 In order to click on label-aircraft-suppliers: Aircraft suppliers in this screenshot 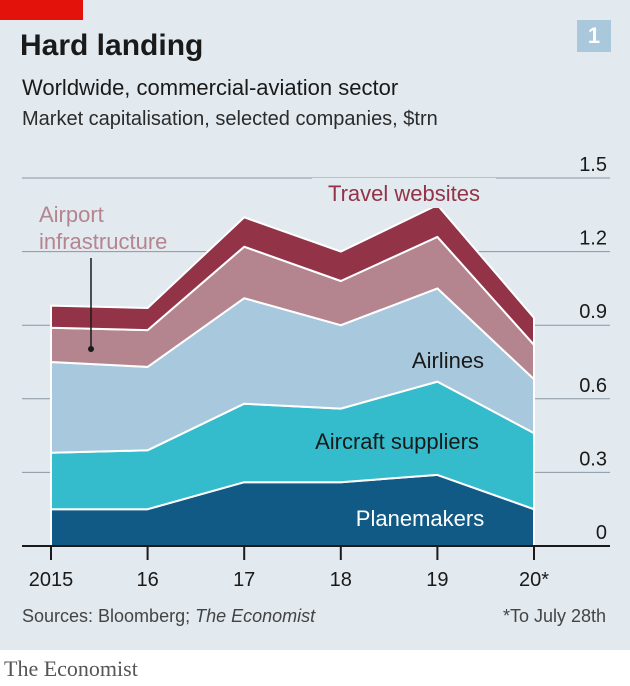, I will do `click(397, 441)`.